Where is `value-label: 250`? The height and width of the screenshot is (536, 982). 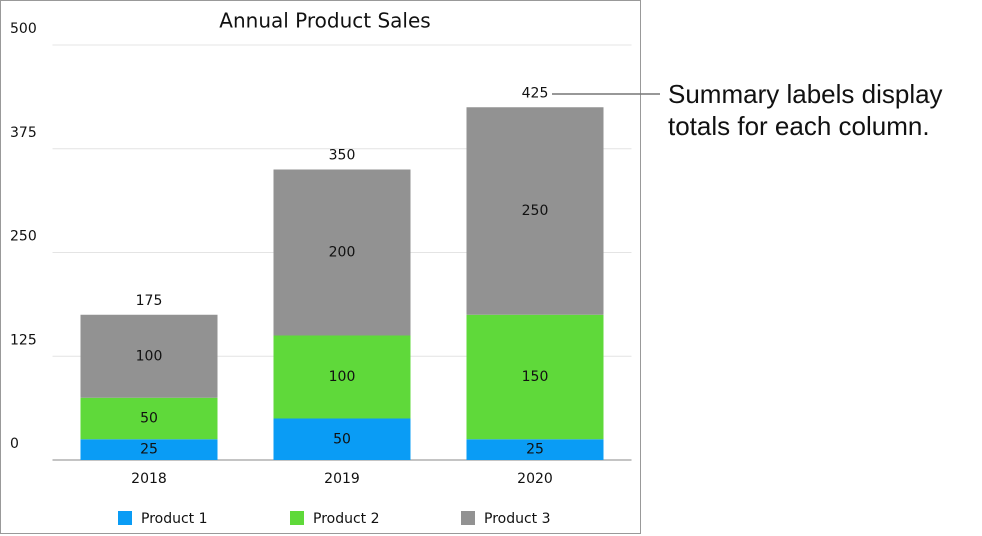 value-label: 250 is located at coordinates (535, 211).